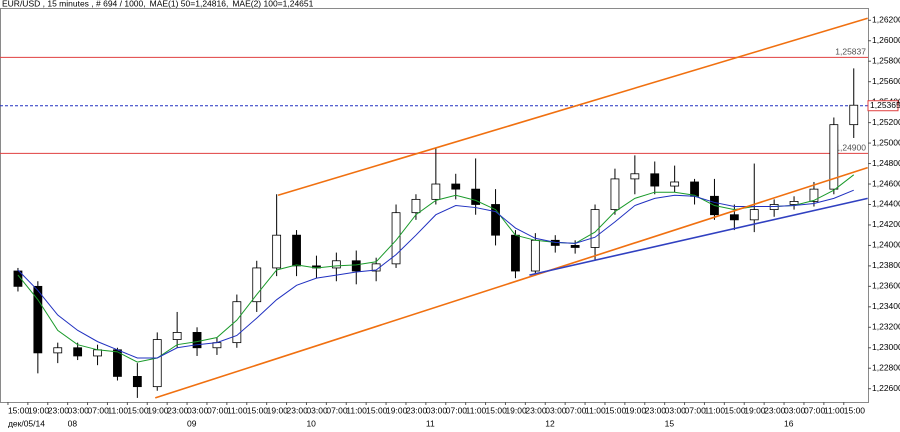 The height and width of the screenshot is (432, 900). I want to click on y-tick-label: 1,23000, so click(886, 347).